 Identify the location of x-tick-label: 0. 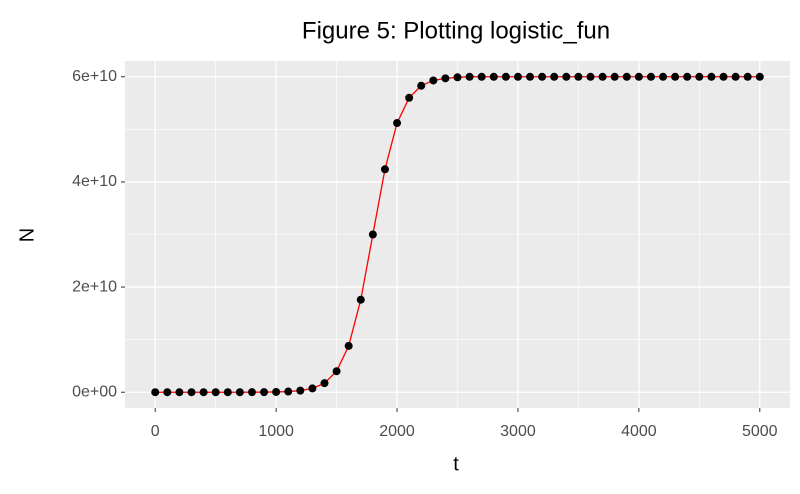
(155, 431).